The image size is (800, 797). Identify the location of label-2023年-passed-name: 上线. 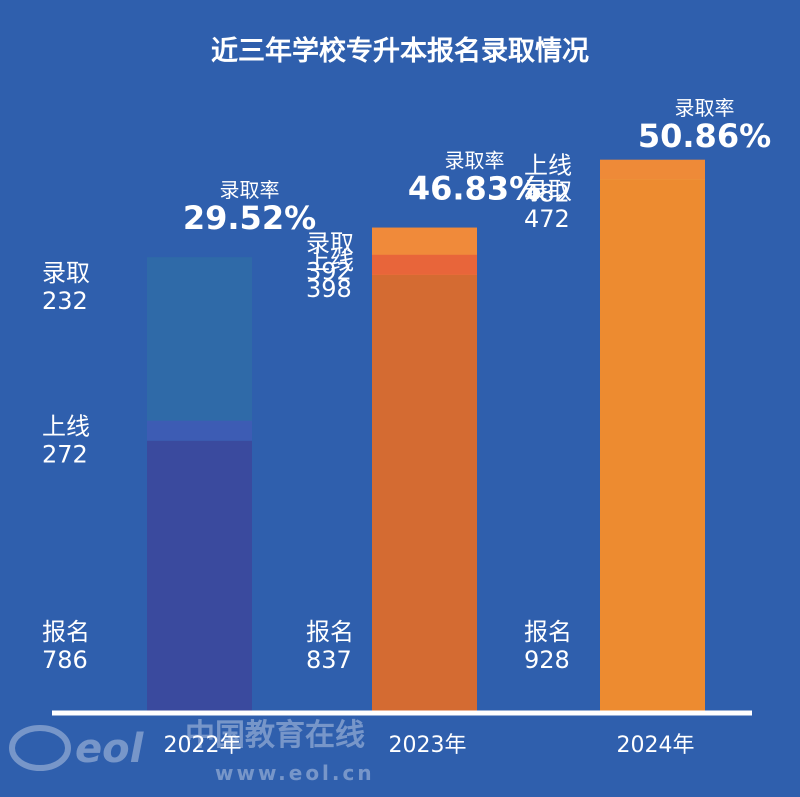
(330, 261).